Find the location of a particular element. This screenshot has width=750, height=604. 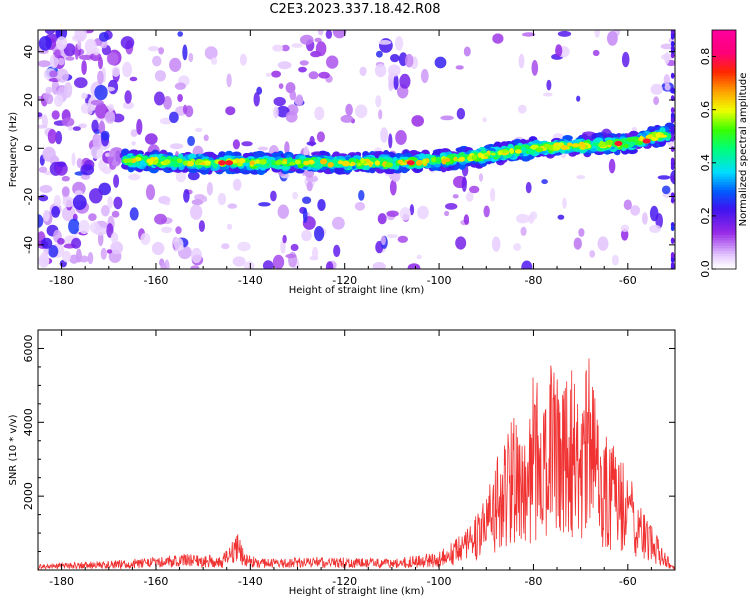

bottom-y-tick-label: 2000 is located at coordinates (28, 496).